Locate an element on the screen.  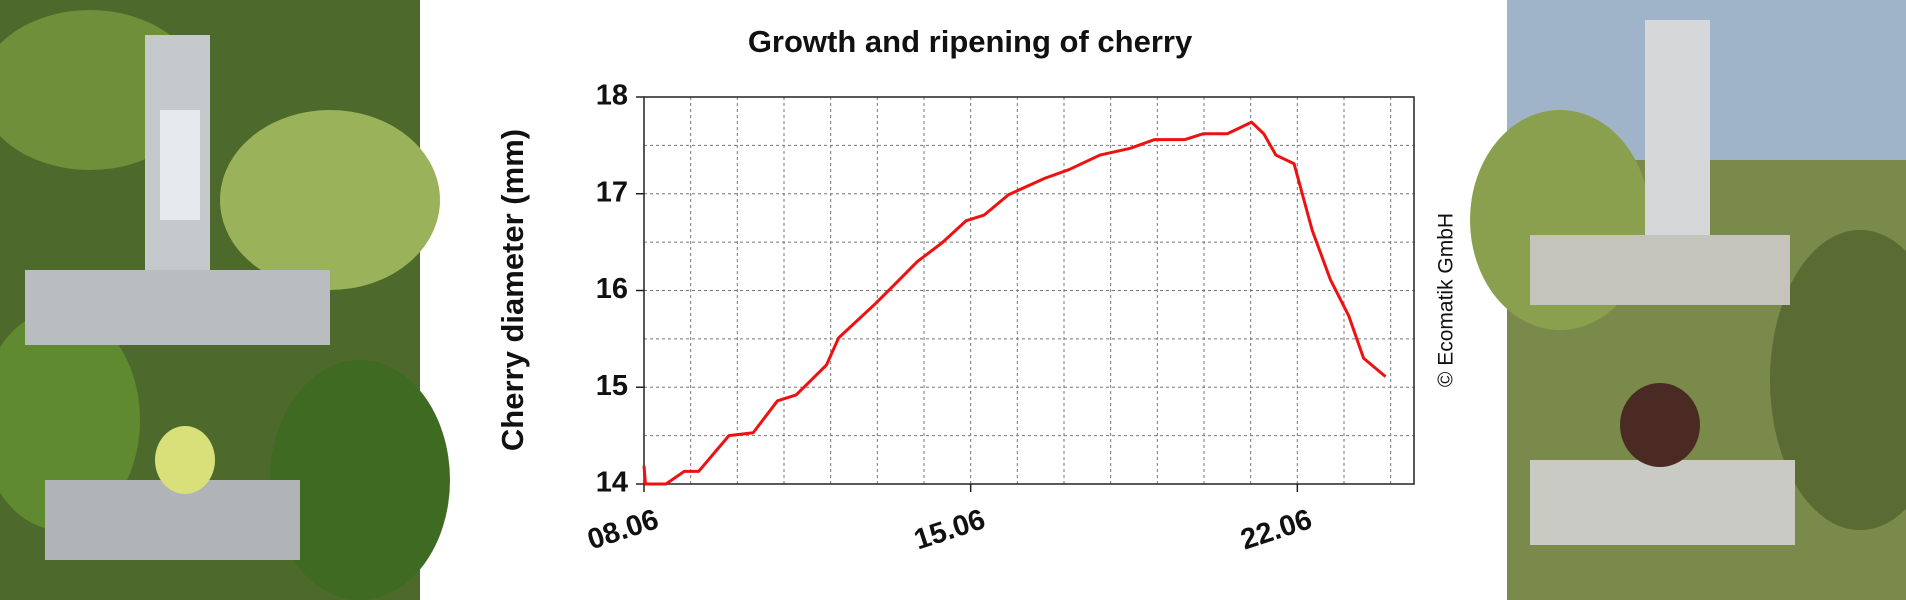
copyright: © Ecomatik GmbH is located at coordinates (1446, 300).